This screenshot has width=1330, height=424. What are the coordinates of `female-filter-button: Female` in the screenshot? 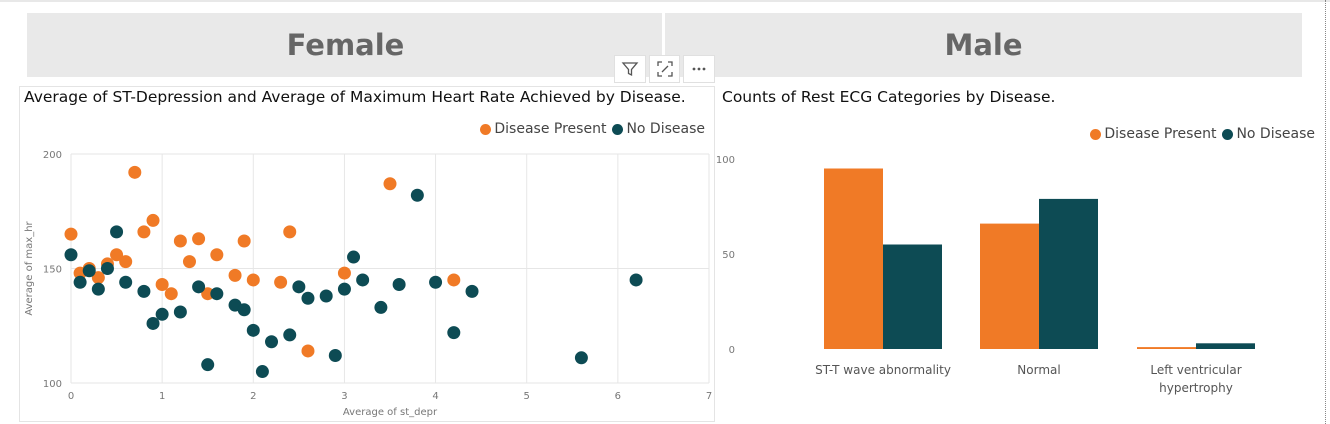 It's located at (345, 45).